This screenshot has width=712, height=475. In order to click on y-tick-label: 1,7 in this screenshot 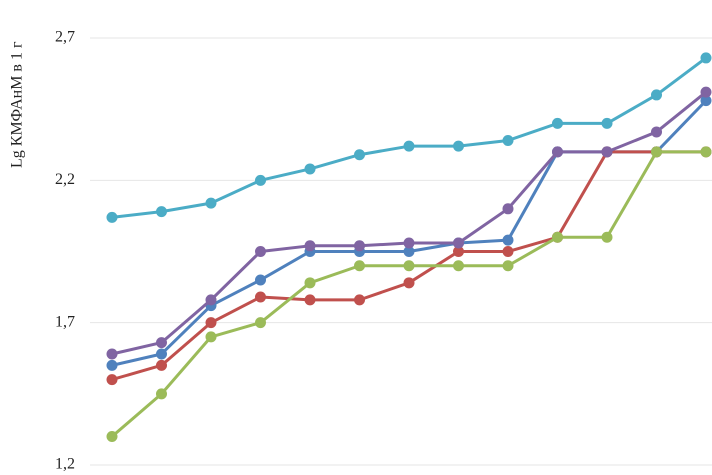, I will do `click(65, 321)`.